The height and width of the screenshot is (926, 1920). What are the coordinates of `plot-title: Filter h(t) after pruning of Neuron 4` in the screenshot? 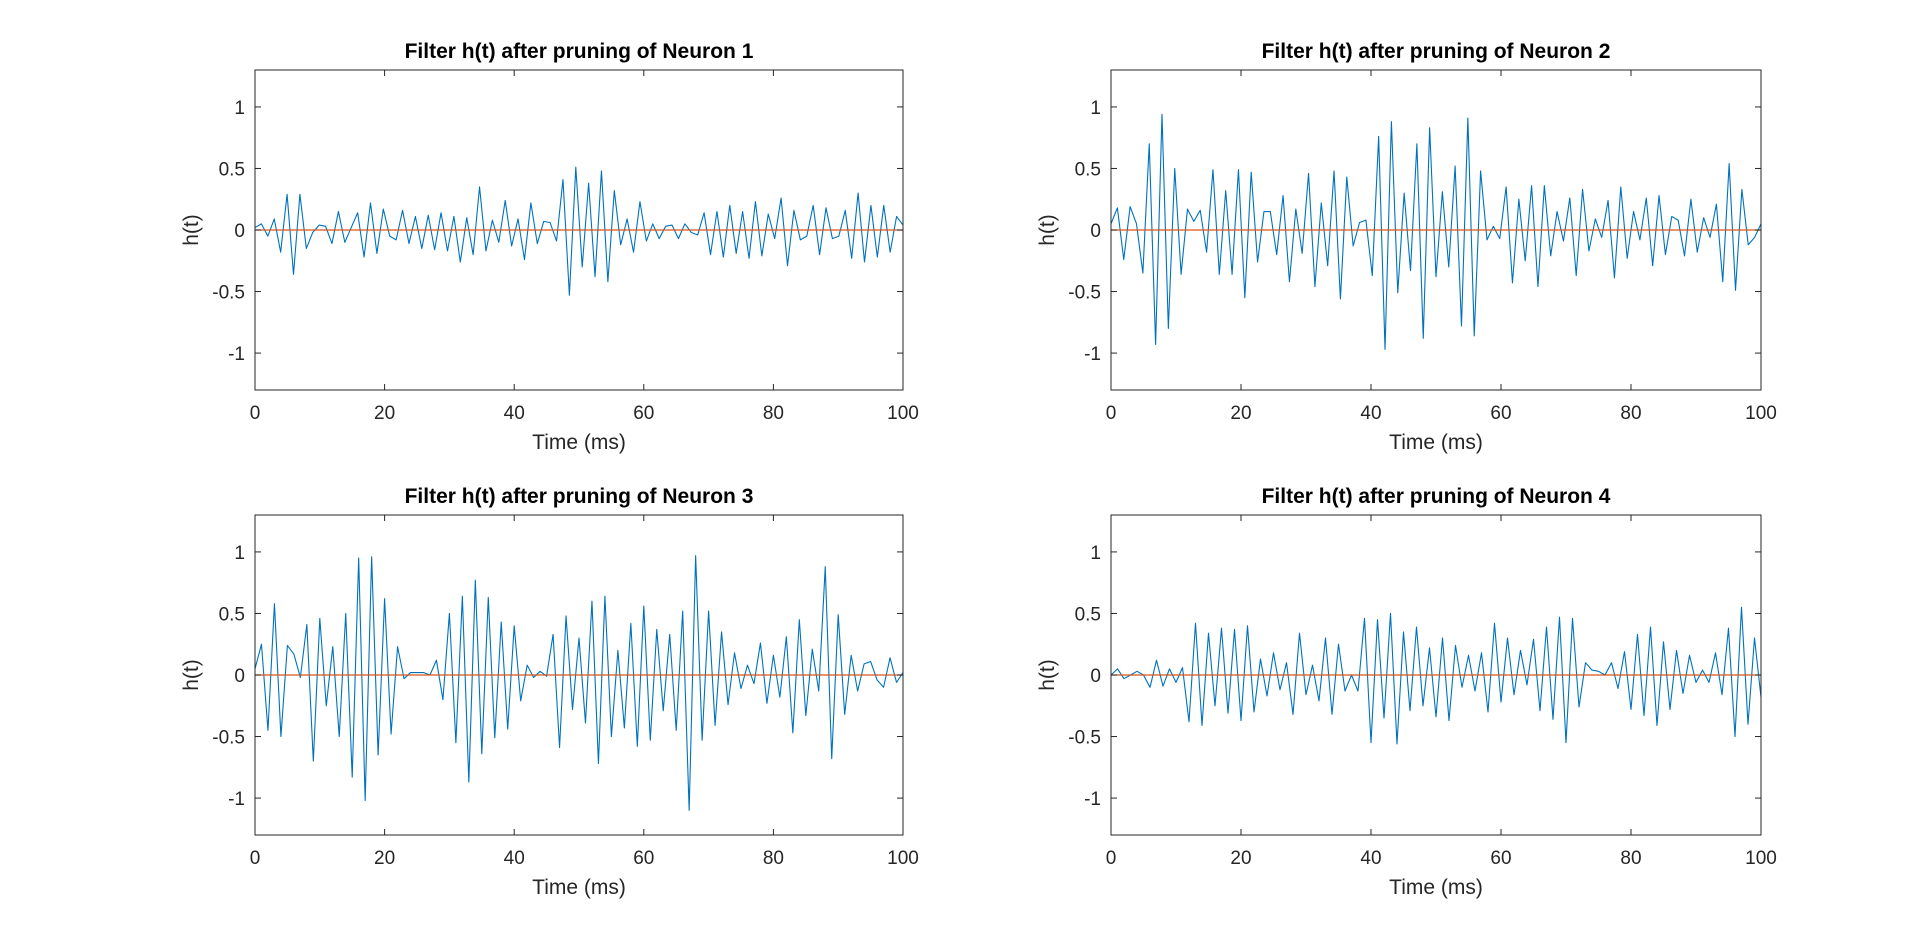 It's located at (1436, 496).